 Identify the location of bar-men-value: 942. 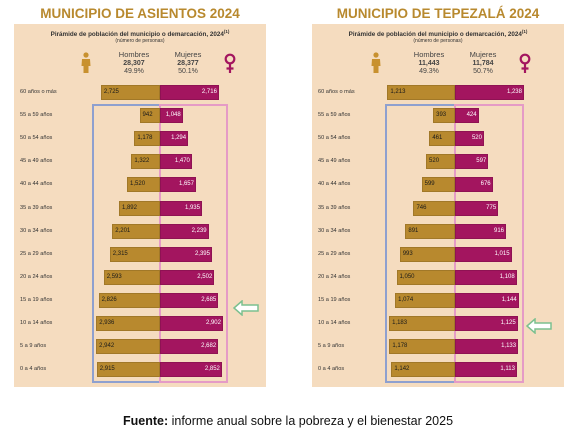
(147, 115).